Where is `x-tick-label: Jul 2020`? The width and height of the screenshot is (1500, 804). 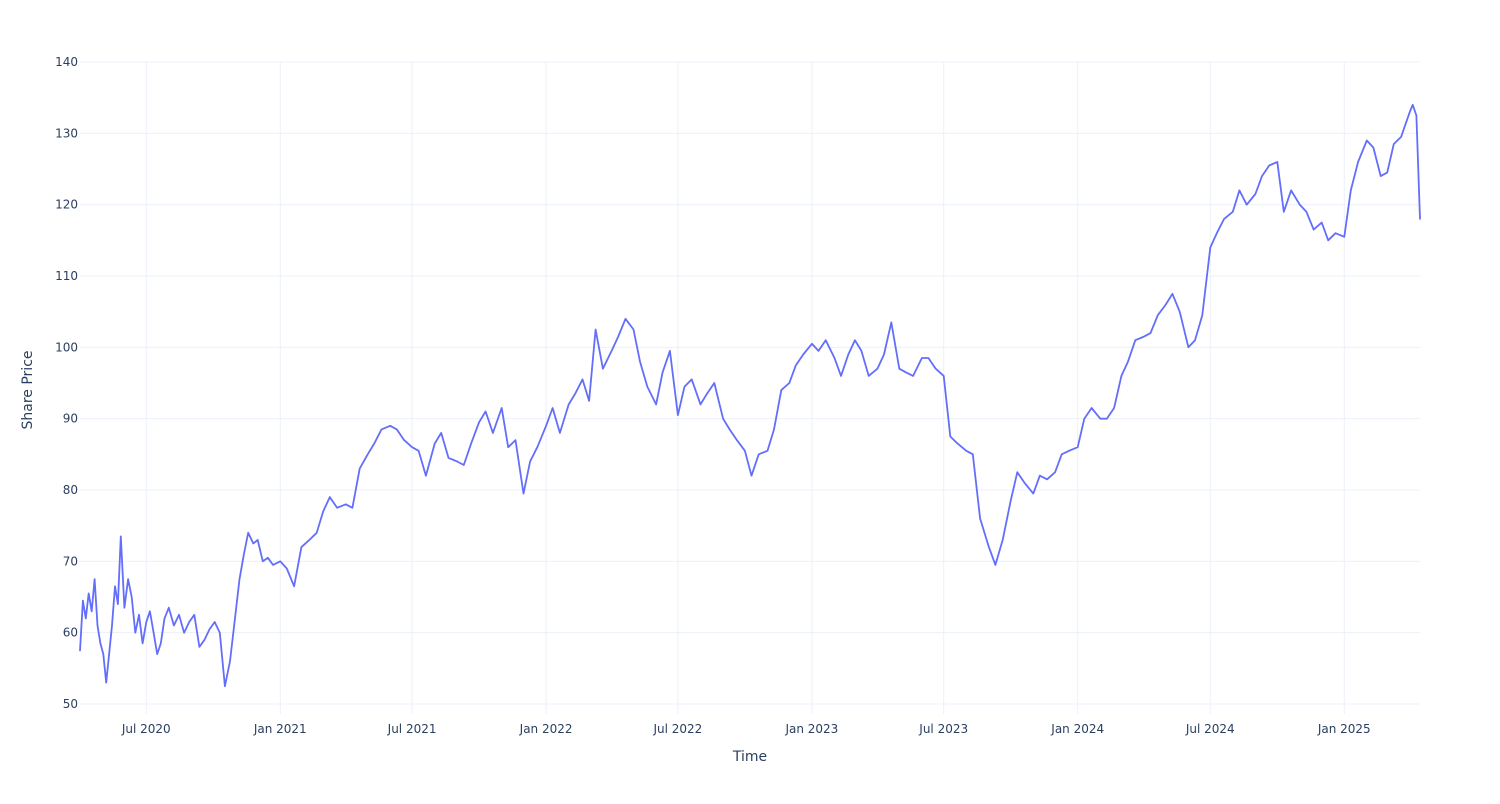
x-tick-label: Jul 2020 is located at coordinates (146, 729).